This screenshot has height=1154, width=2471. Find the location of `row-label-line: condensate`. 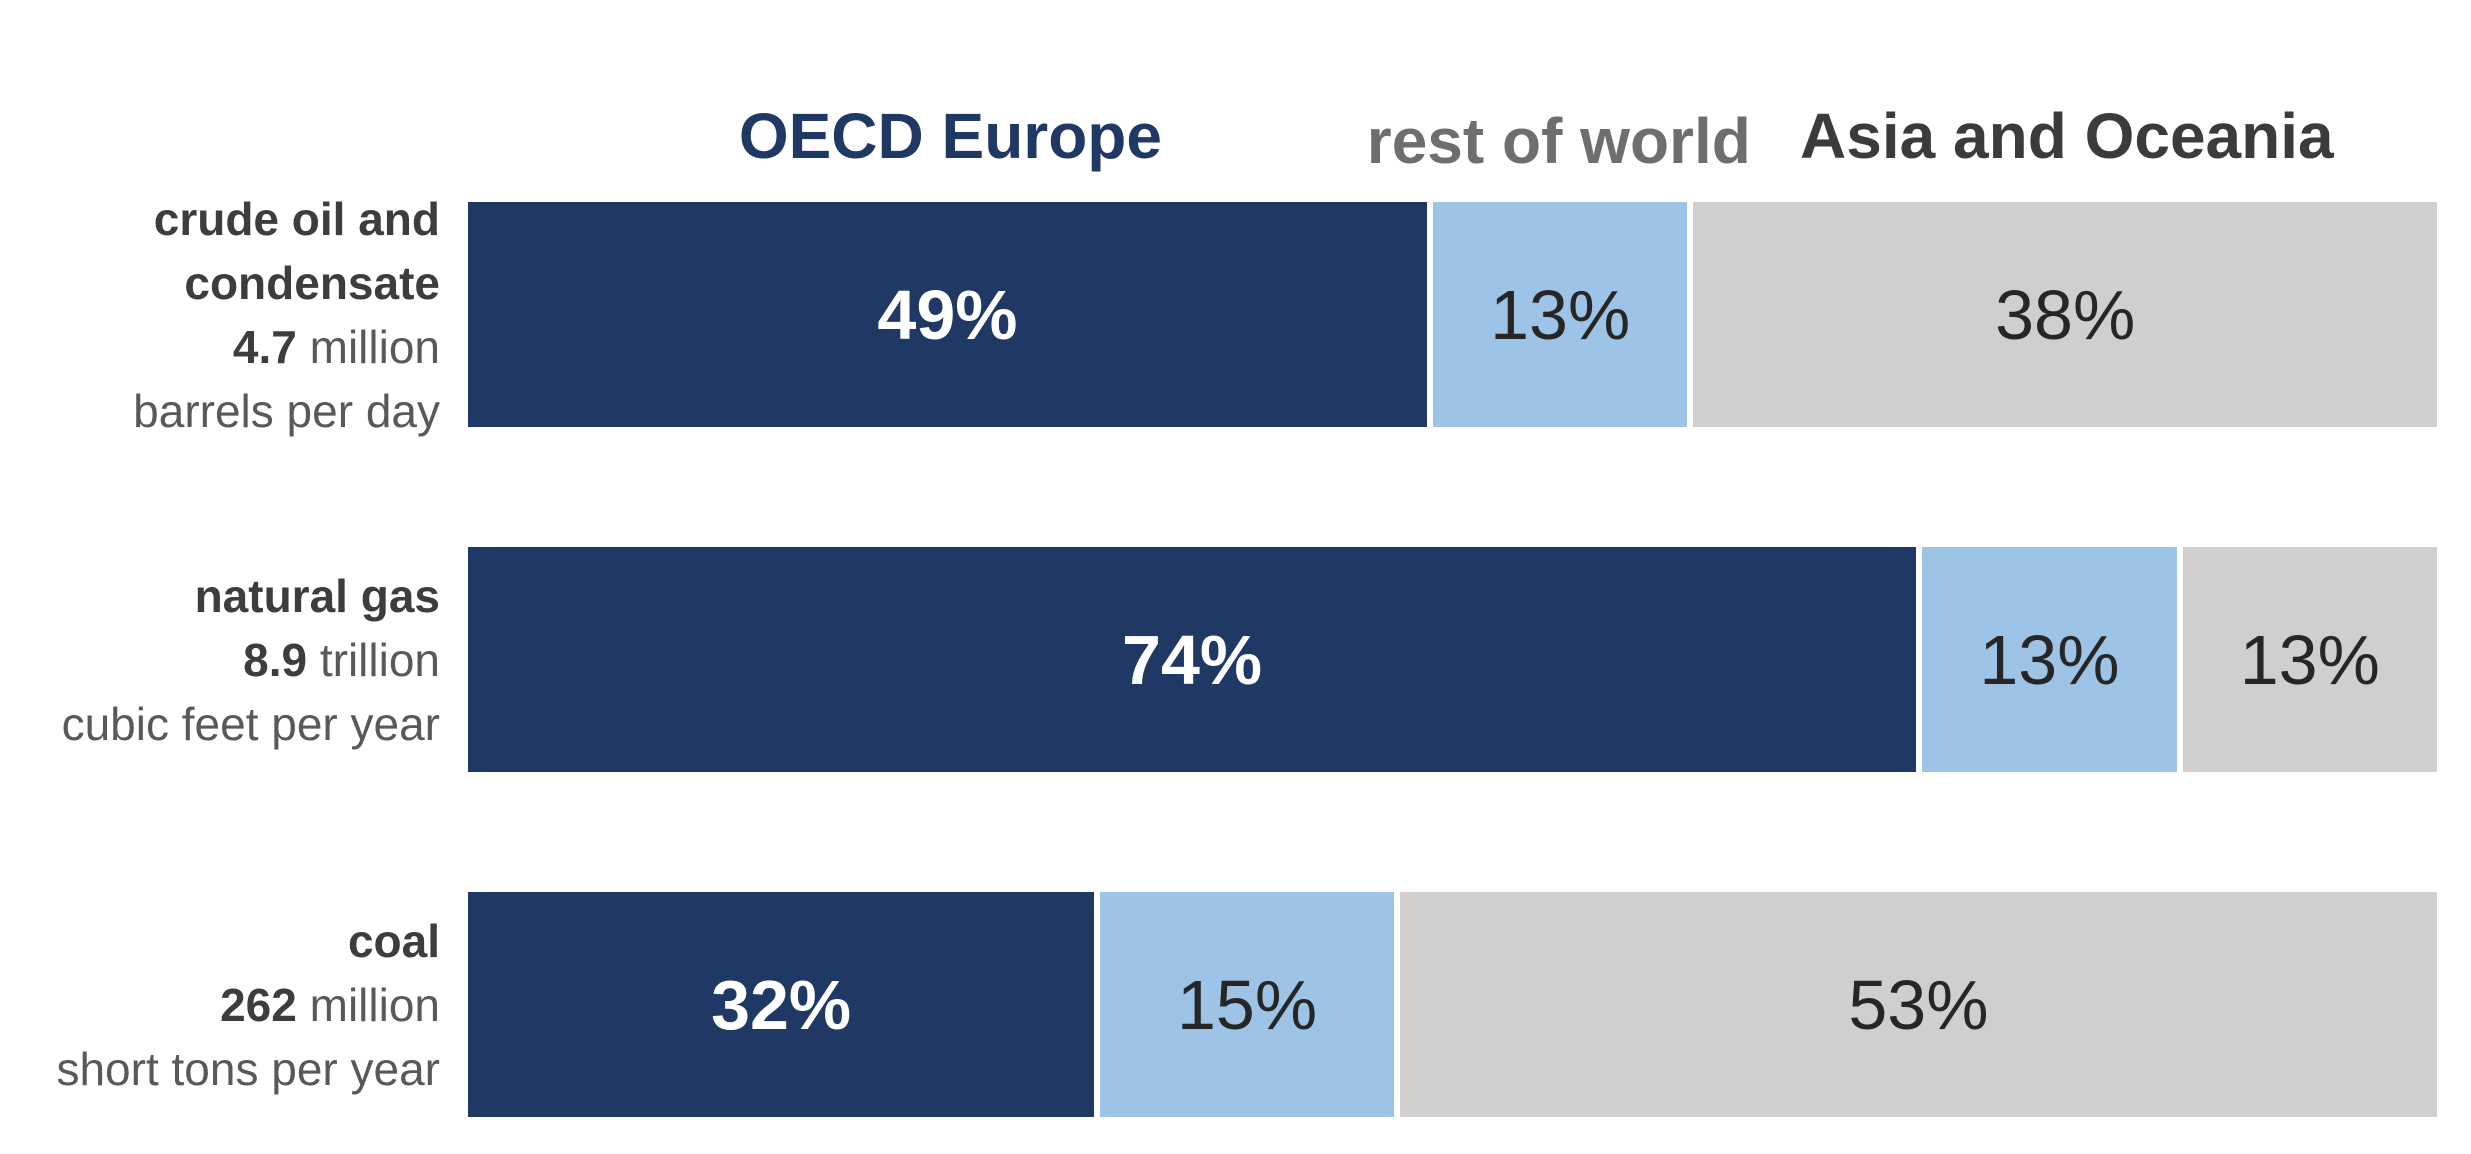

row-label-line: condensate is located at coordinates (312, 282).